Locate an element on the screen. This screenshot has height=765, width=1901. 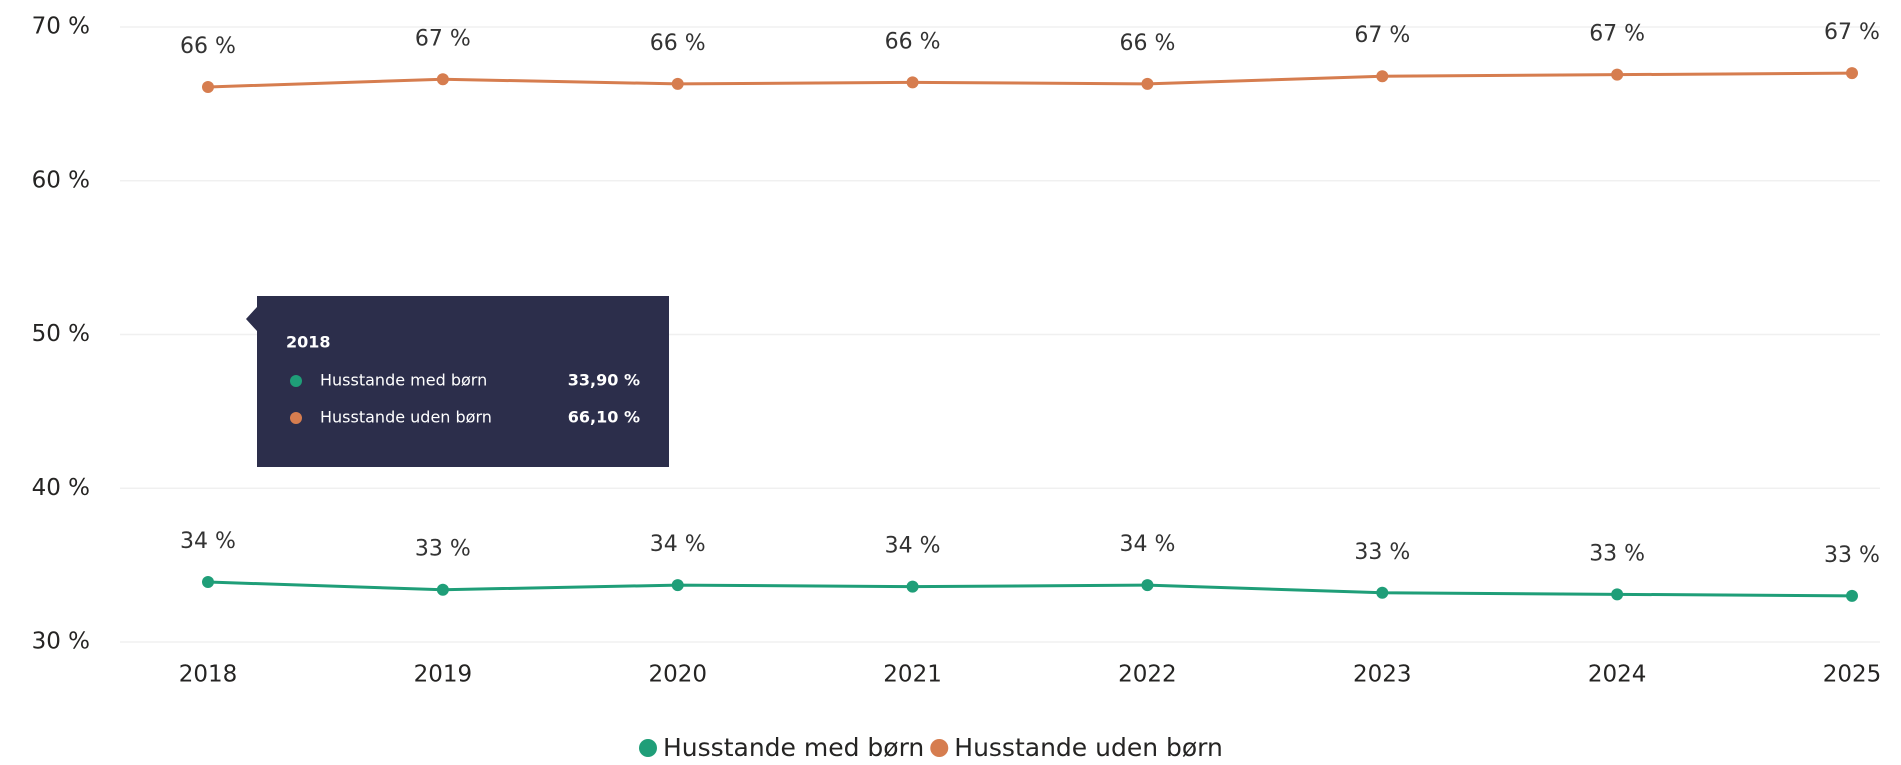
x-tick-label: 2018 is located at coordinates (208, 675).